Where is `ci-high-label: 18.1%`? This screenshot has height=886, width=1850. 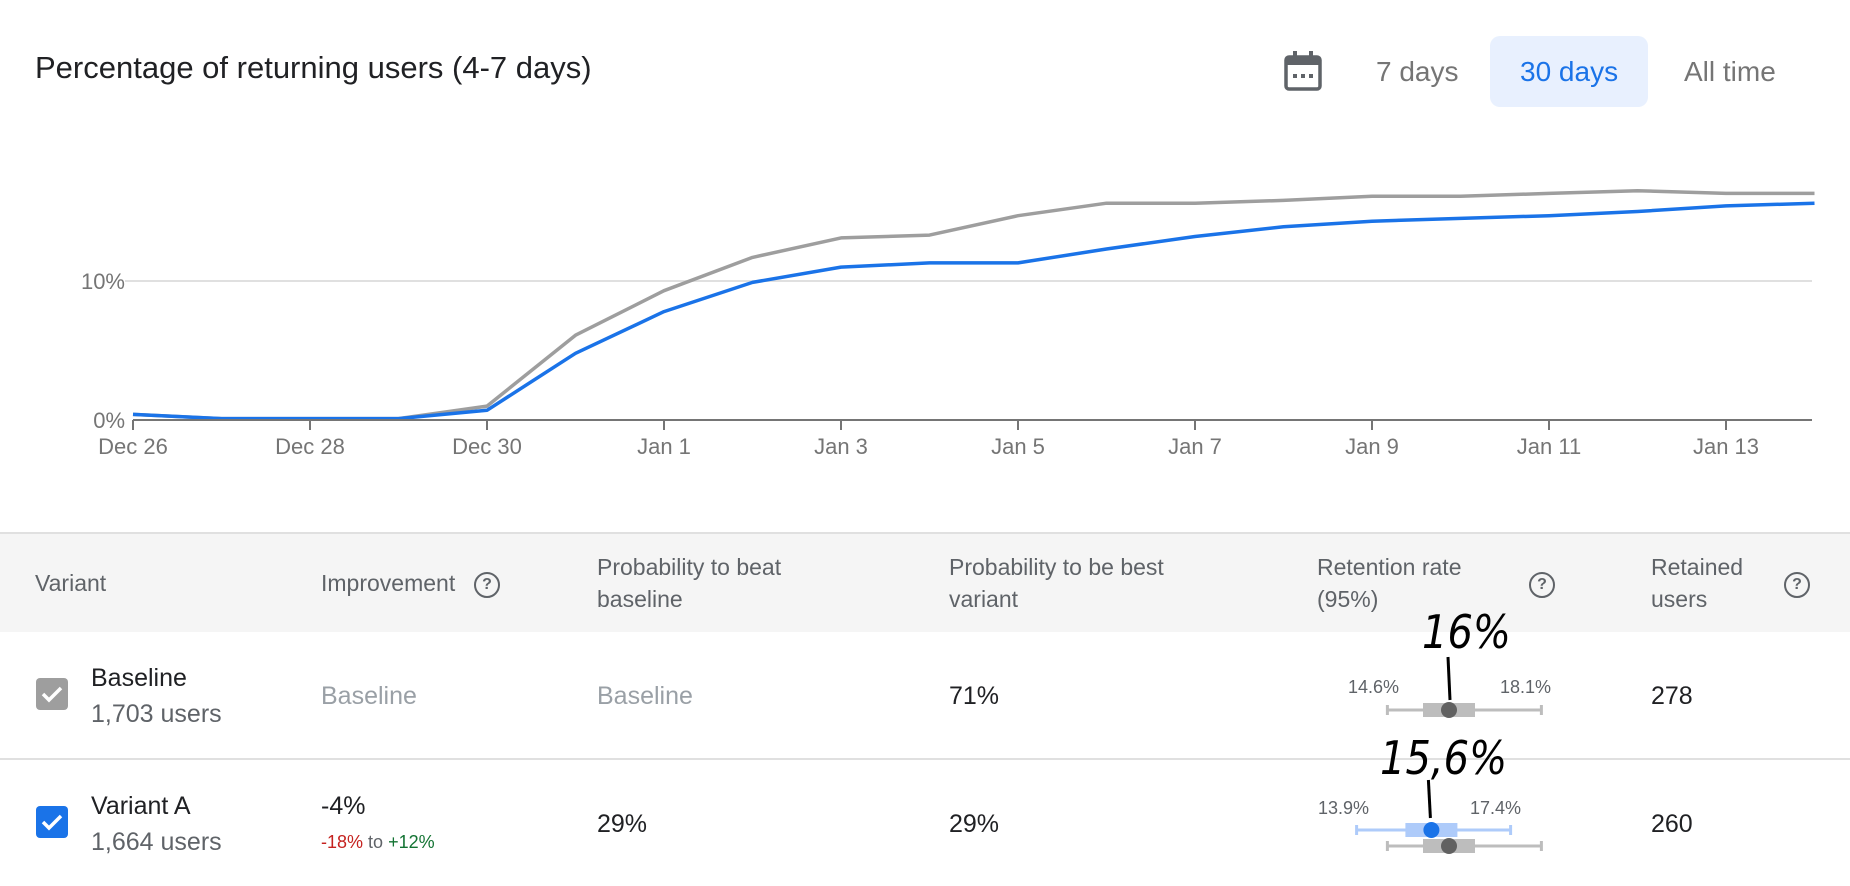
ci-high-label: 18.1% is located at coordinates (1526, 687).